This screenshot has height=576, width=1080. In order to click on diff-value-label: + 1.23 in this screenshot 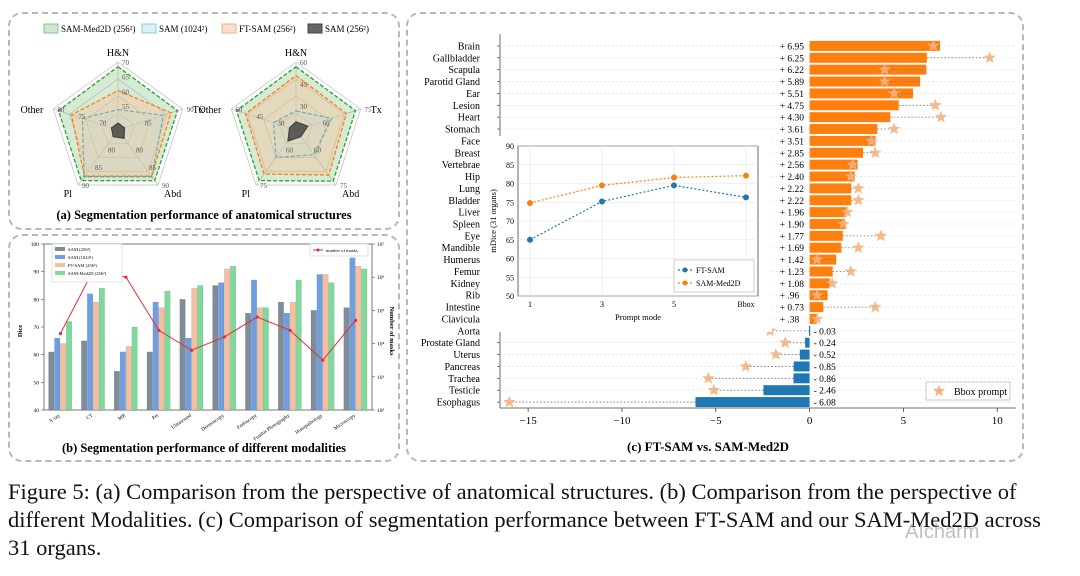, I will do `click(792, 273)`.